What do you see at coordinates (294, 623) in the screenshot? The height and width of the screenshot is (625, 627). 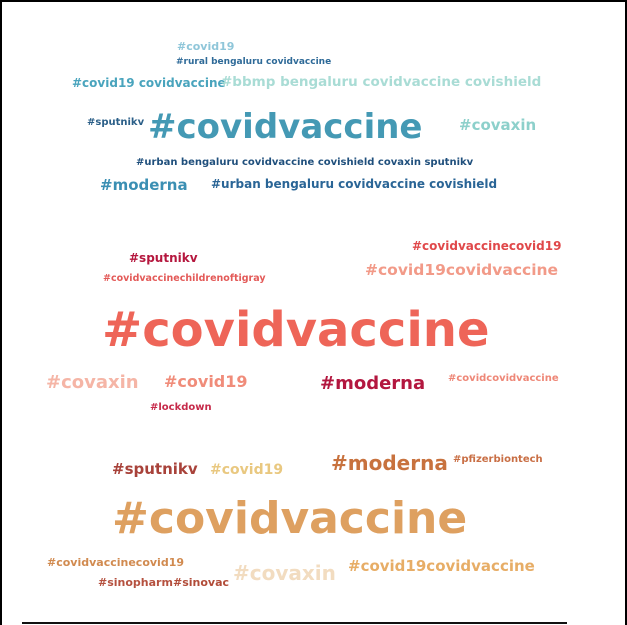 I see `bottom-border-line` at bounding box center [294, 623].